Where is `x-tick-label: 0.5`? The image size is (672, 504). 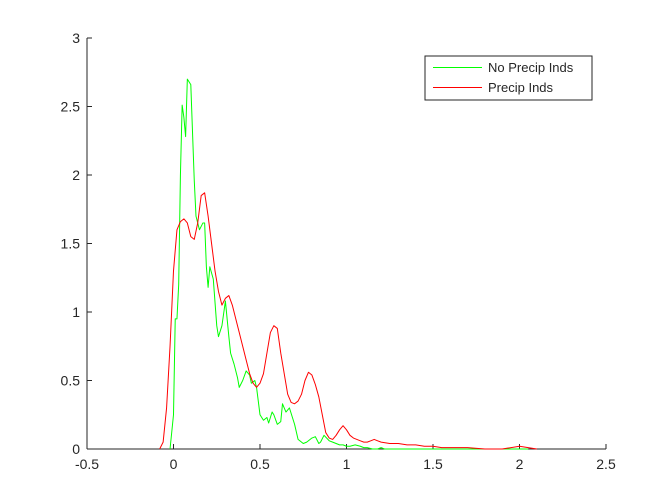 x-tick-label: 0.5 is located at coordinates (260, 464).